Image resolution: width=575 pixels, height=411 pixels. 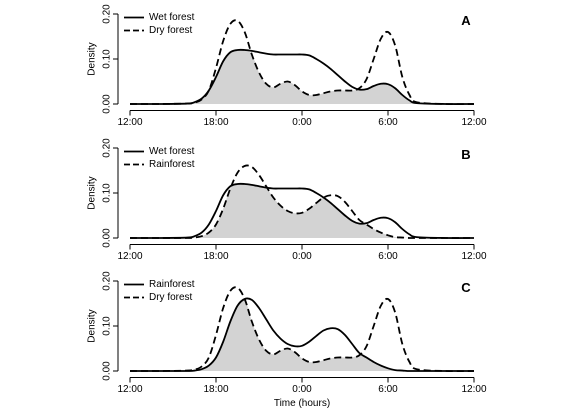 I want to click on panel-label: B, so click(x=465, y=154).